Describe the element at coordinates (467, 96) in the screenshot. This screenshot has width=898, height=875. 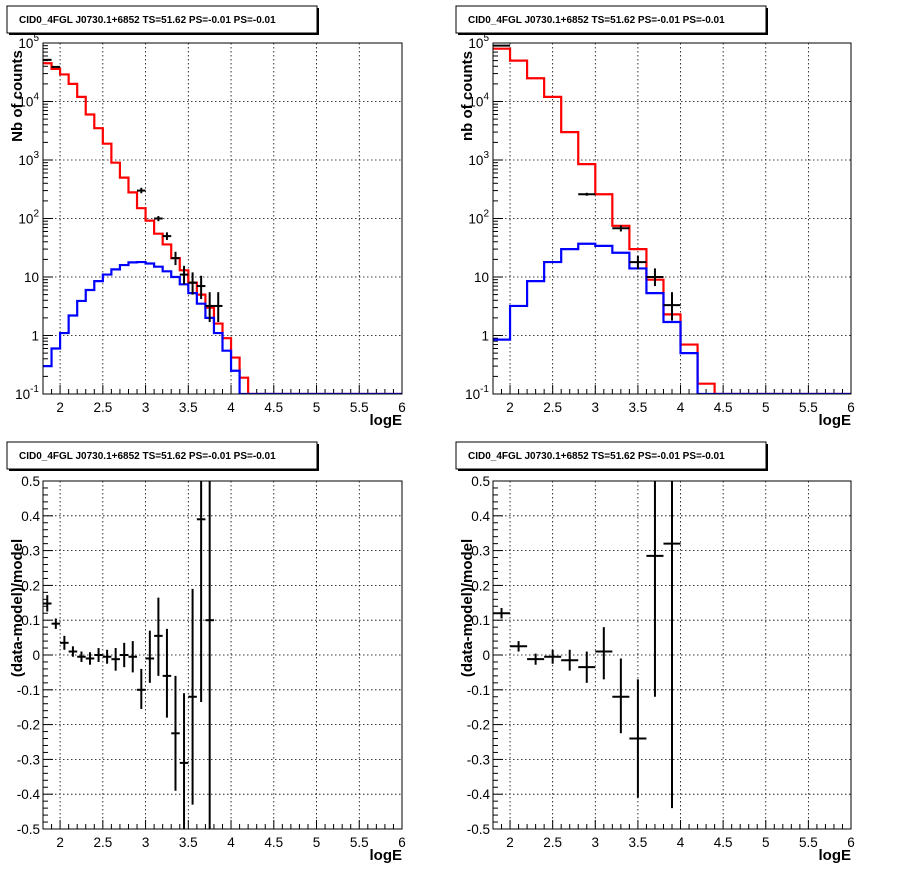
I see `y-axis-label: nb of counts` at that location.